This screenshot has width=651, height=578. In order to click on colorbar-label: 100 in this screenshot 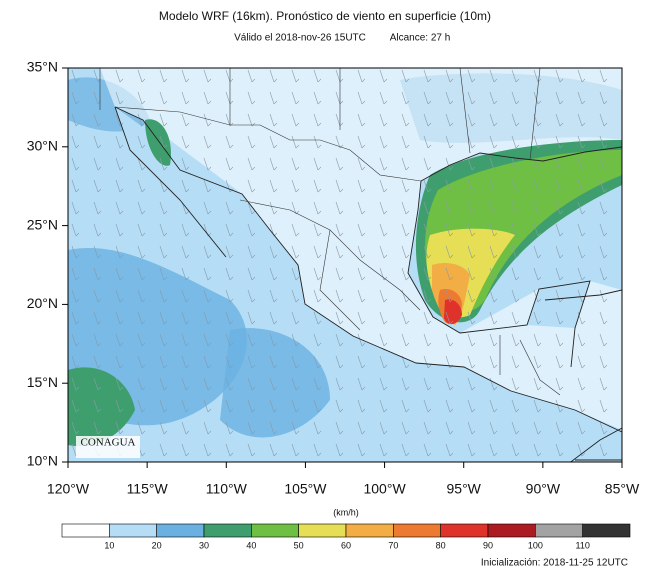, I will do `click(535, 545)`.